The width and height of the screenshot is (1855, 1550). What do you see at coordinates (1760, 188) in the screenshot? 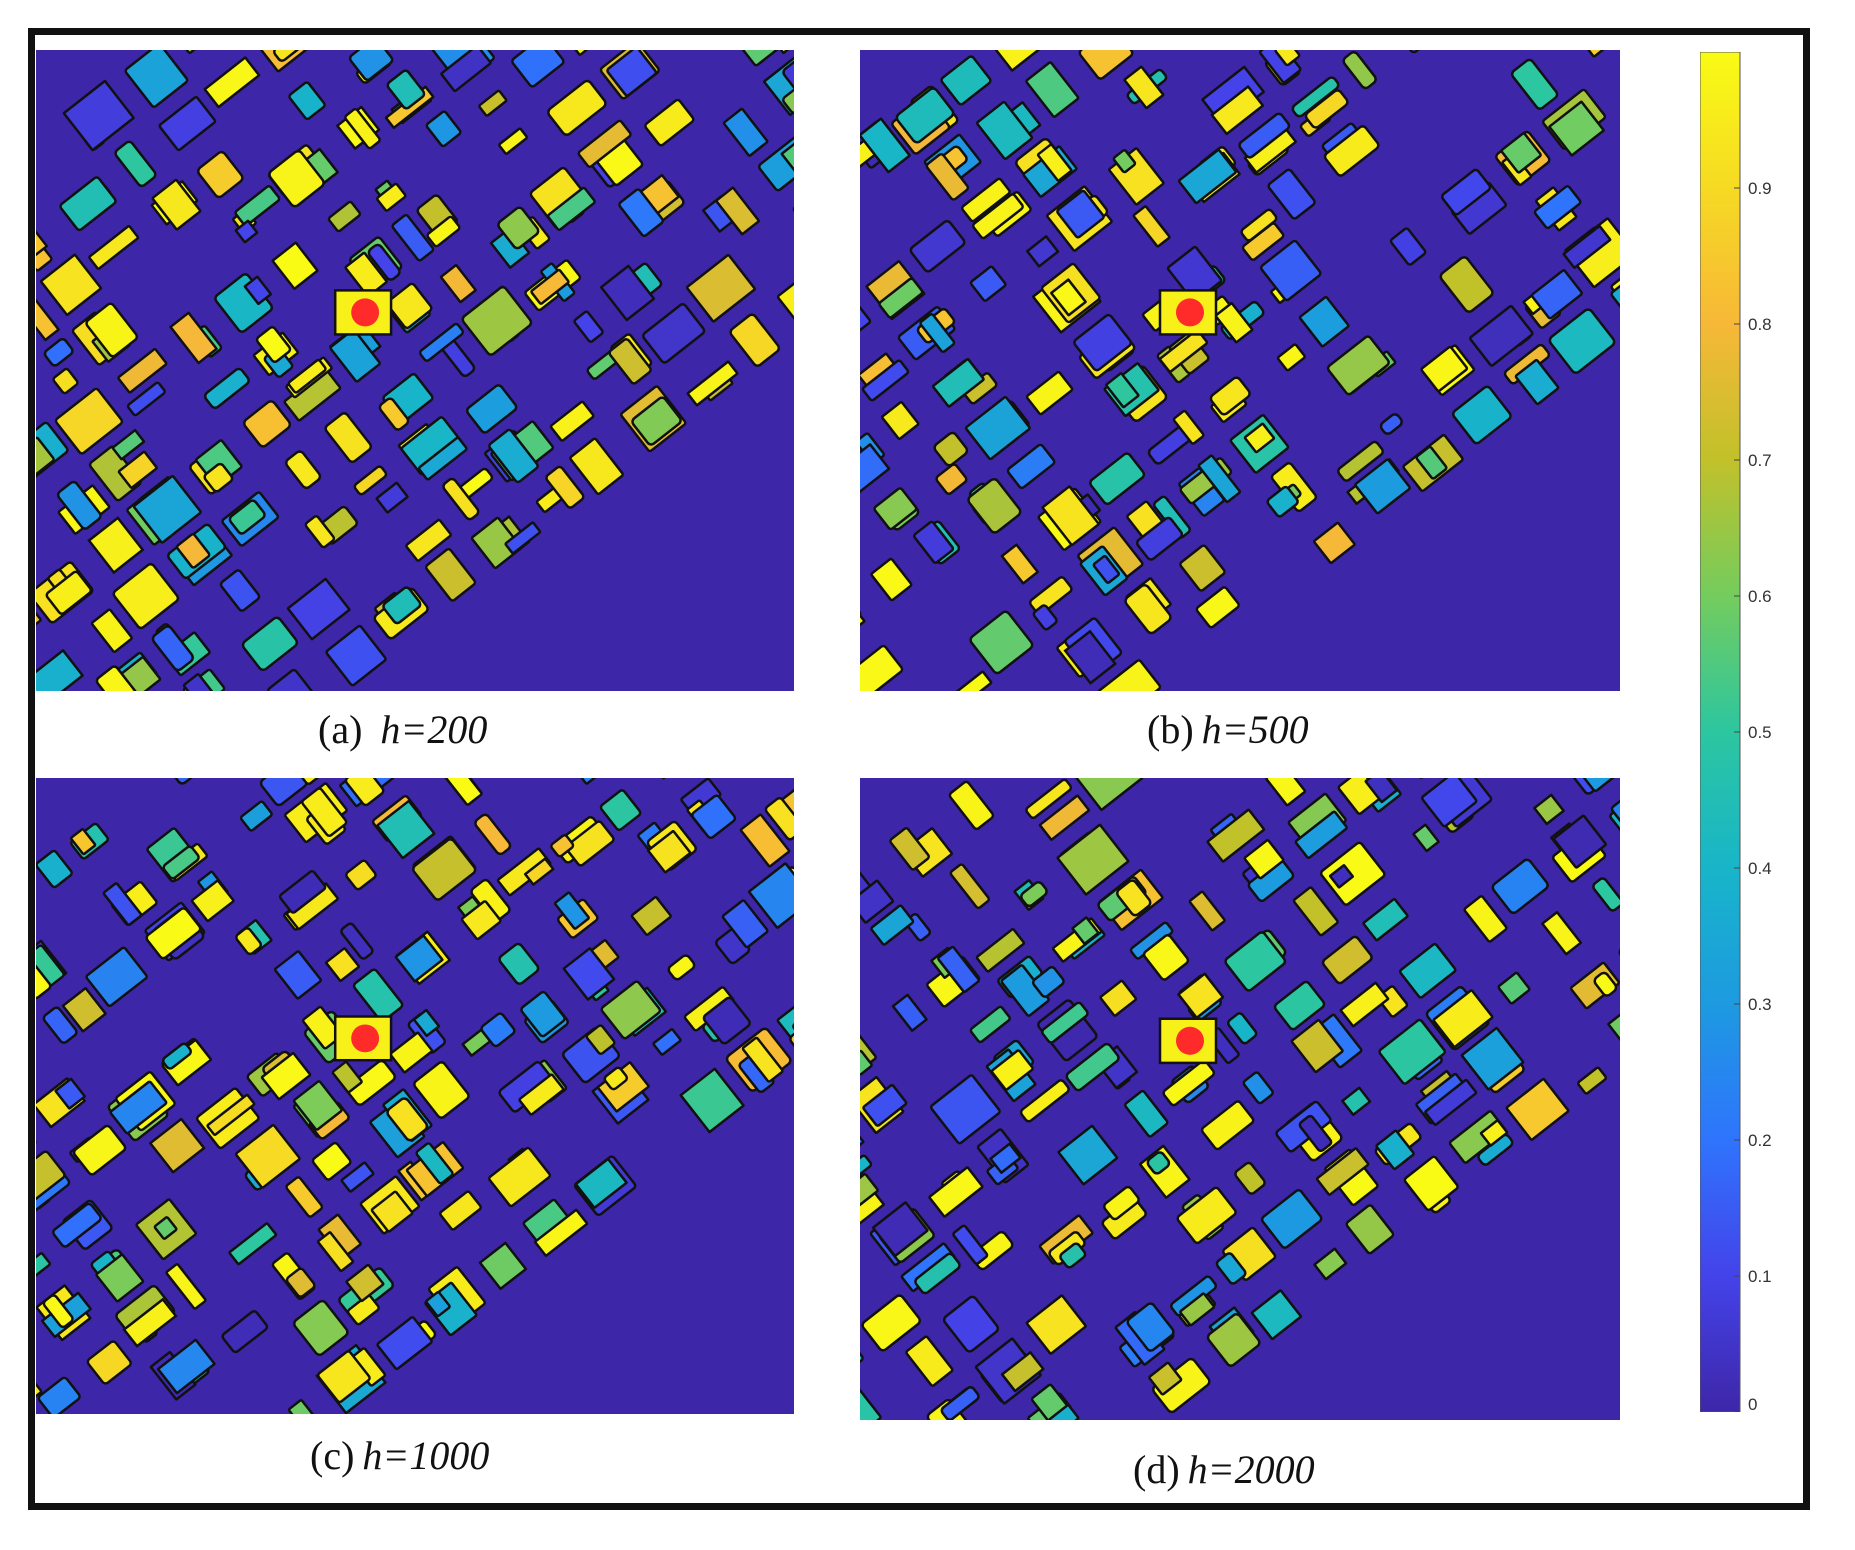
I see `colorbar-tick-label: 0.9` at bounding box center [1760, 188].